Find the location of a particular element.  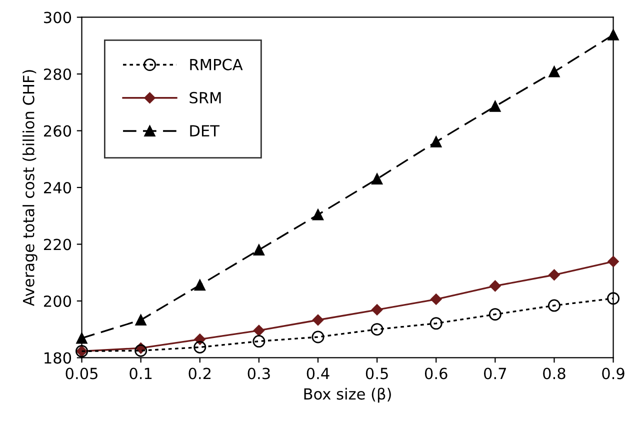

x-axis-title: Box size (β) is located at coordinates (347, 395).